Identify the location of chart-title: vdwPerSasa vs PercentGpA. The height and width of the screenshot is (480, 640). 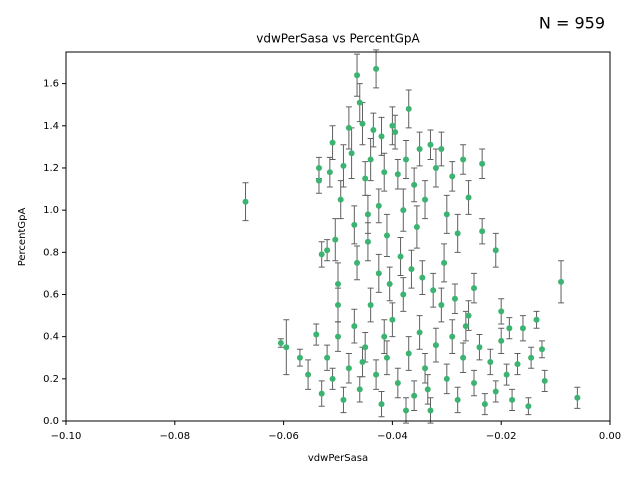
(338, 39).